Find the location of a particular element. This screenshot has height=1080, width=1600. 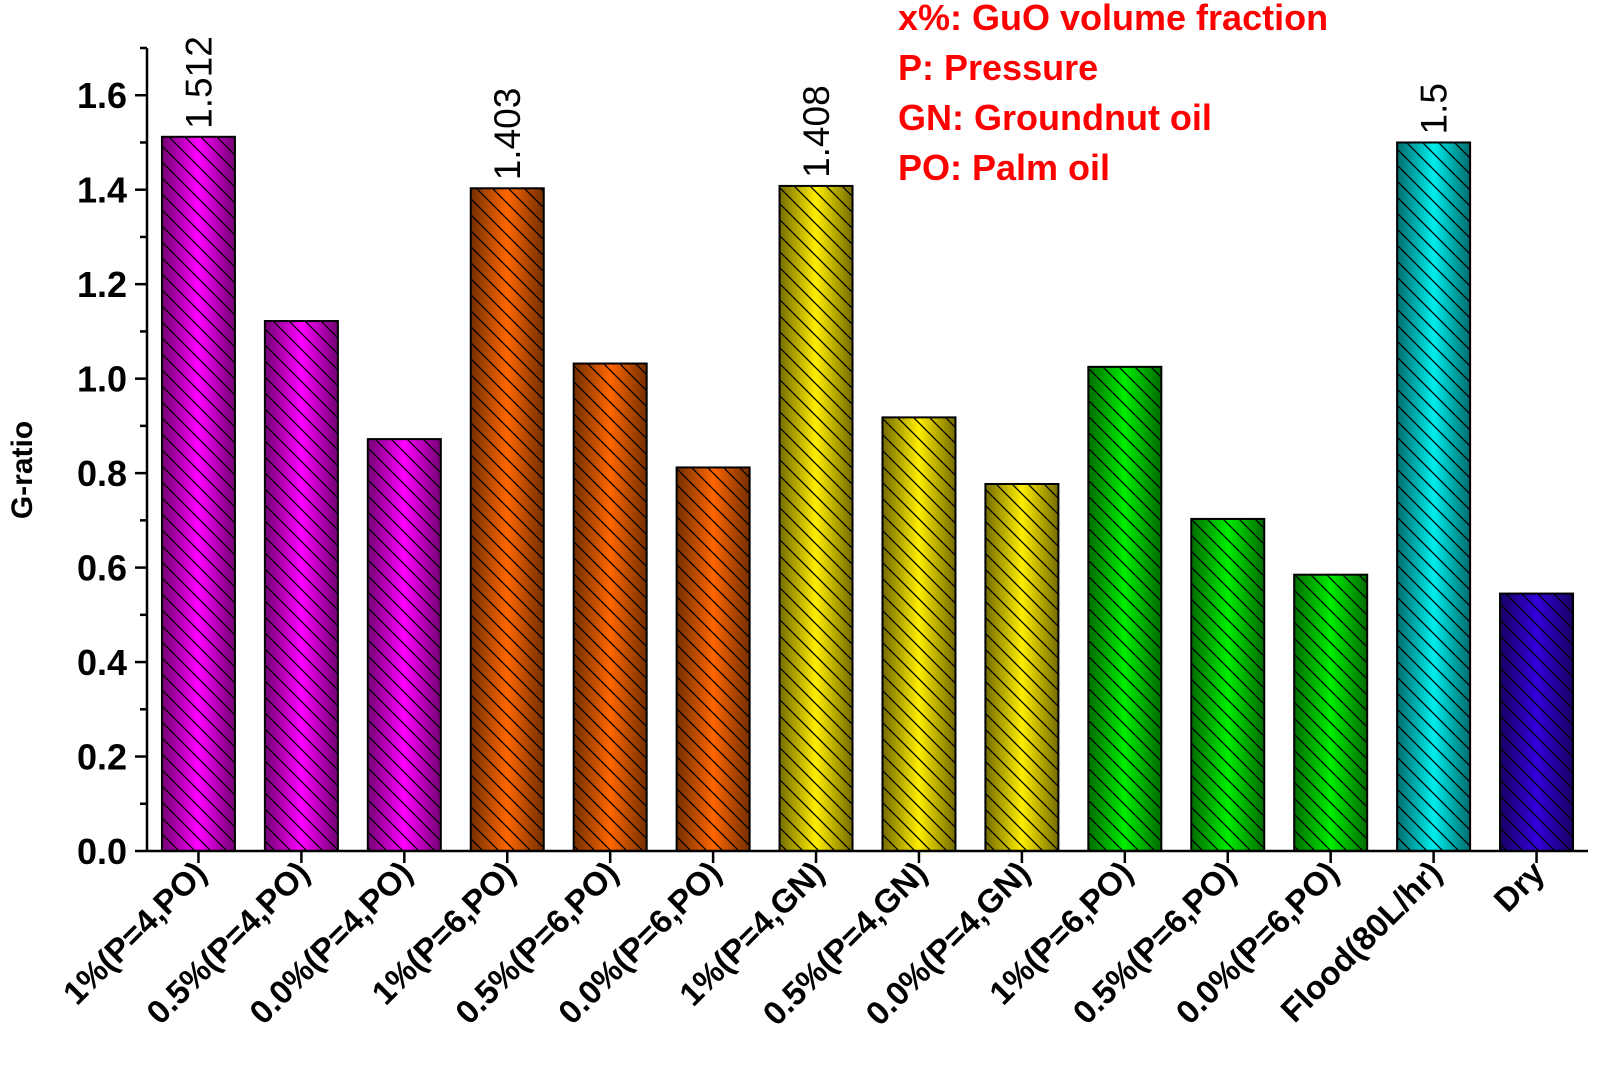

legend-note: x%: GuO volume fraction is located at coordinates (1113, 19).